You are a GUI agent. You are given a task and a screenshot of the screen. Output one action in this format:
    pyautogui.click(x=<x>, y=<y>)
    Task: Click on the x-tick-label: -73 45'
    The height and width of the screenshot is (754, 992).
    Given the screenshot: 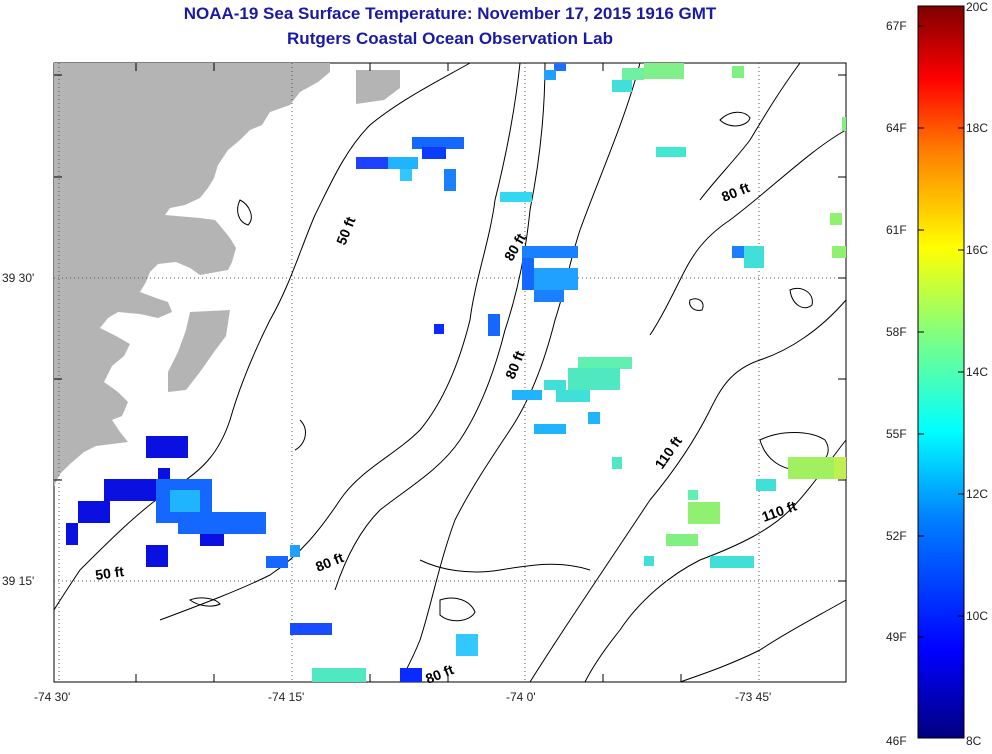 What is the action you would take?
    pyautogui.click(x=753, y=697)
    